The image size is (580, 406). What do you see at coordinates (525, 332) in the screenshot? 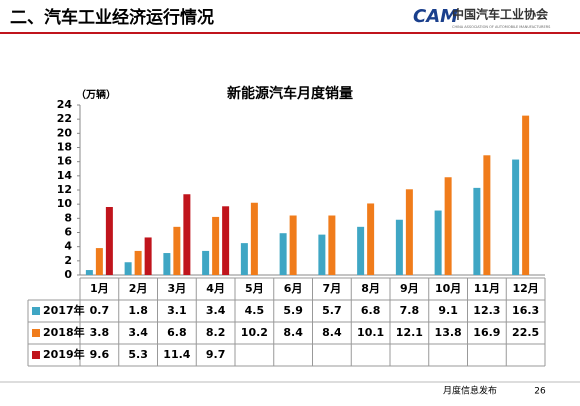
I see `table-value: 22.5` at bounding box center [525, 332].